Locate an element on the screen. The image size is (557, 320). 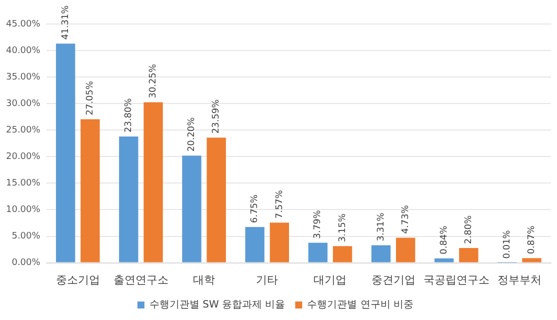
y-tick-label: 45.00% is located at coordinates (23, 24).